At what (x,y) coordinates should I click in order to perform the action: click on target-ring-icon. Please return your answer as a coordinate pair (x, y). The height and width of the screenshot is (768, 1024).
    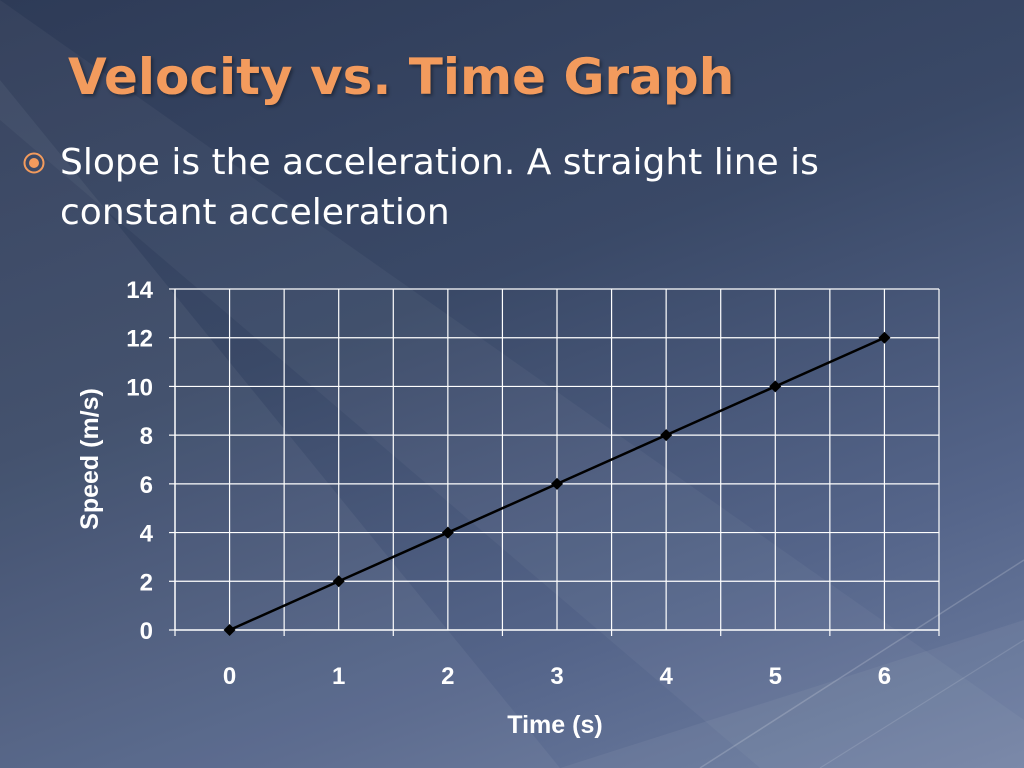
    Looking at the image, I should click on (34, 163).